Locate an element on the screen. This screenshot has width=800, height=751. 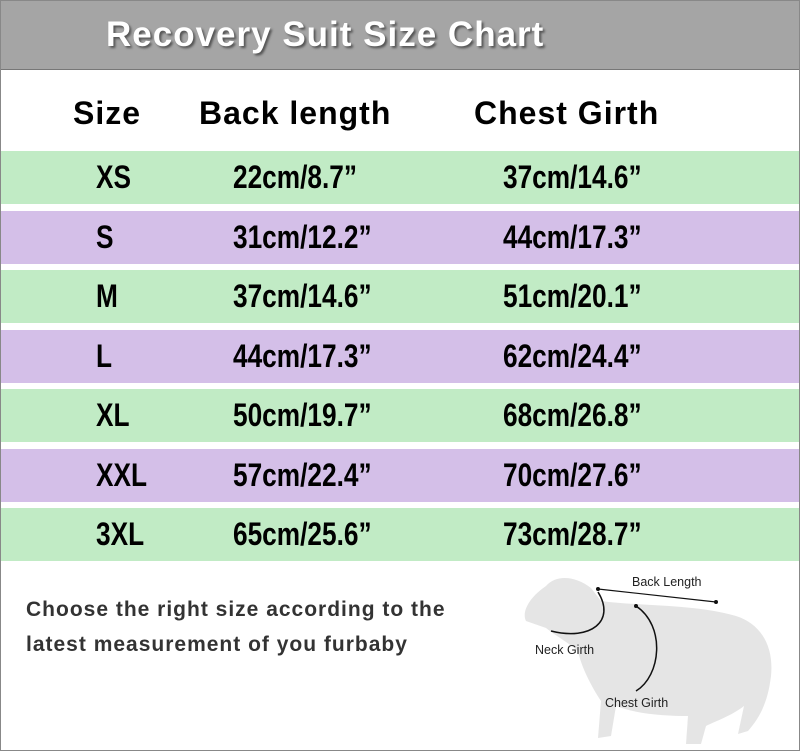
table-cell: M is located at coordinates (107, 296).